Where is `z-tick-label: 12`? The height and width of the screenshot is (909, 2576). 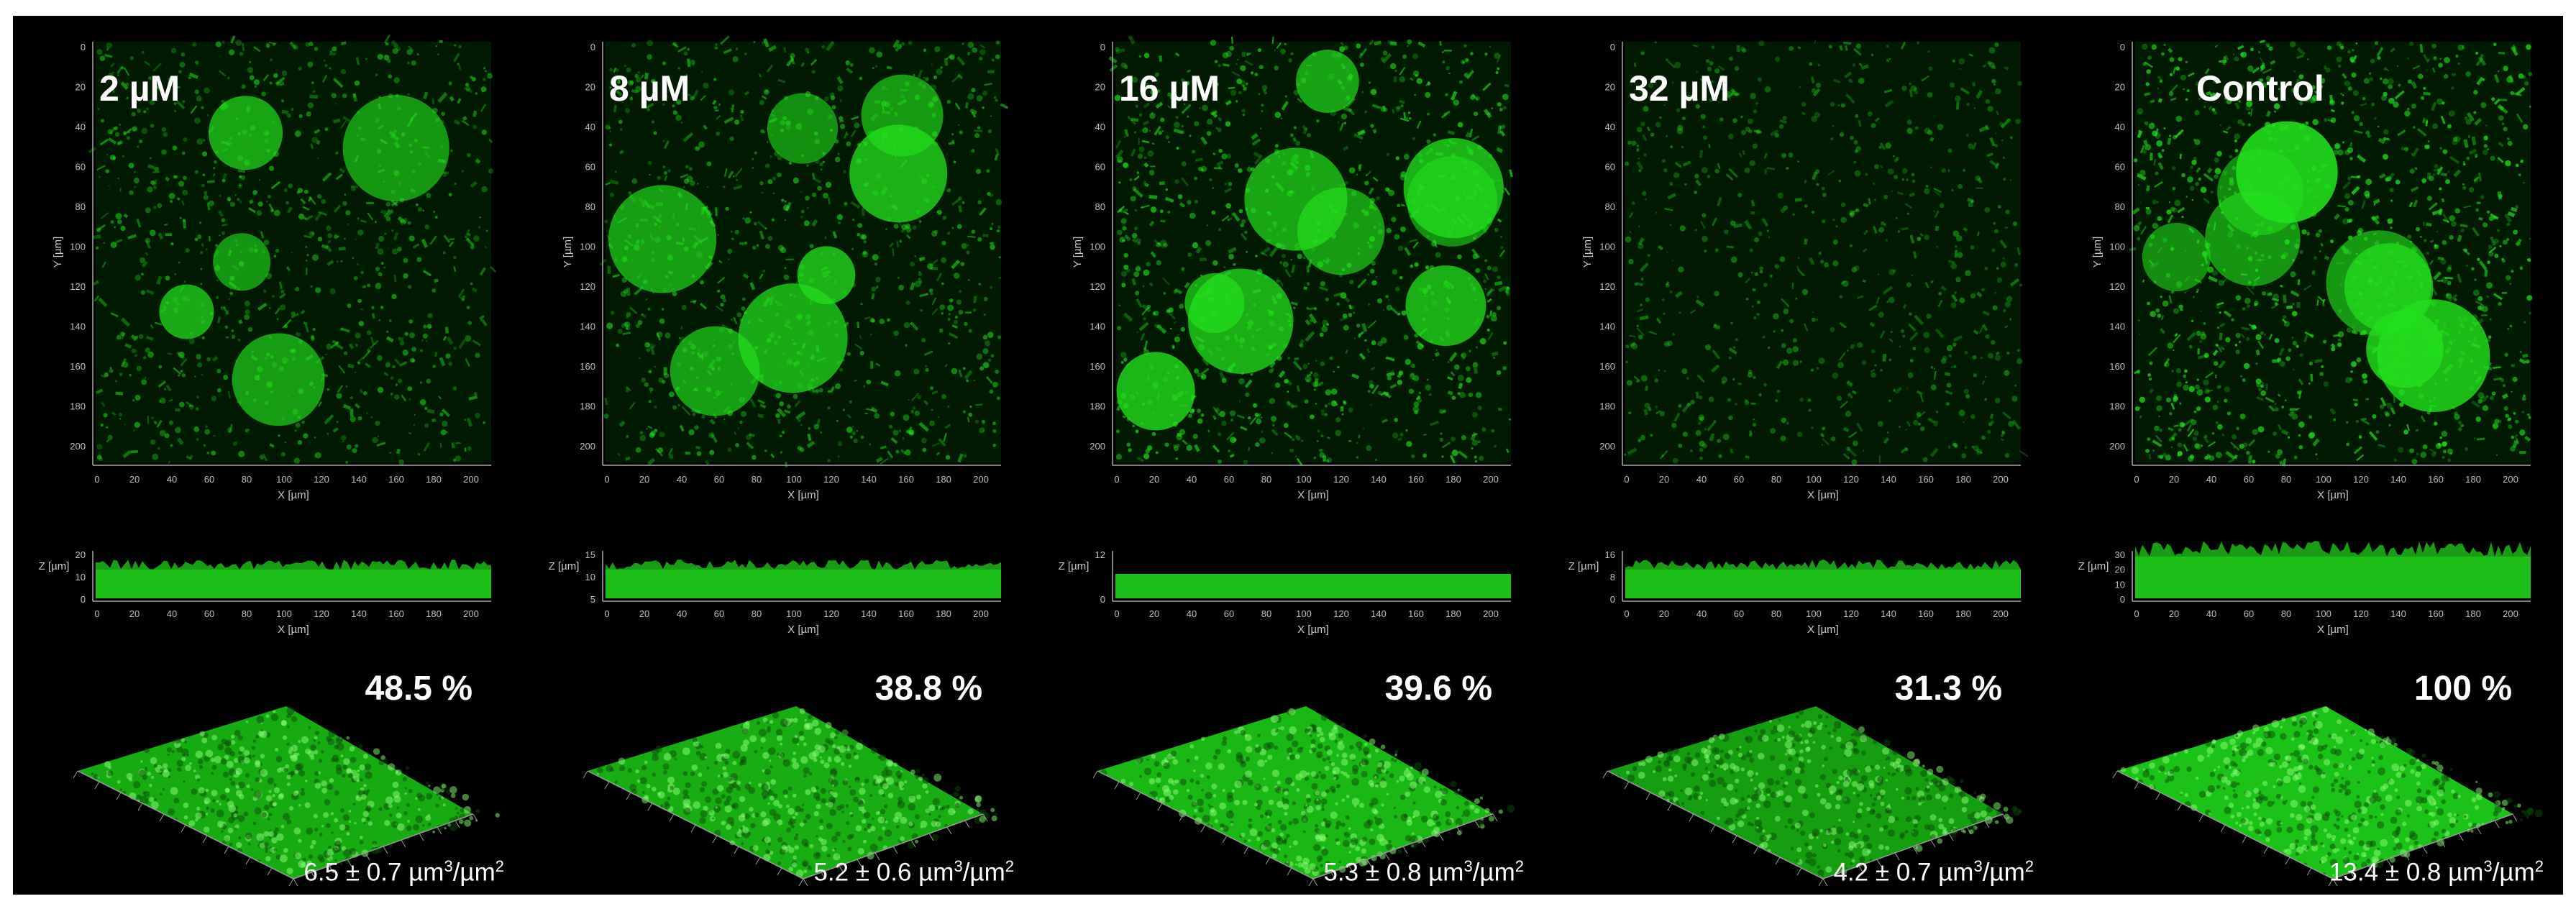 z-tick-label: 12 is located at coordinates (1100, 554).